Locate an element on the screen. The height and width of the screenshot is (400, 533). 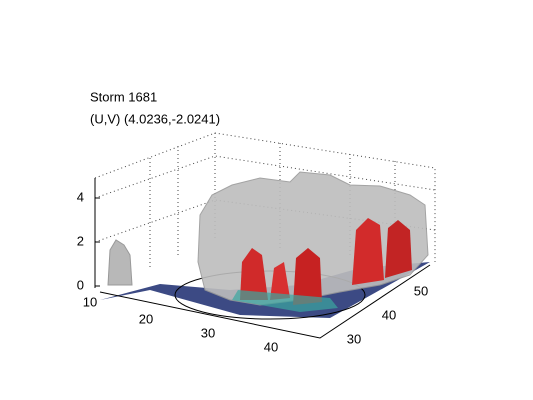
y-tick-label: 40 is located at coordinates (389, 314).